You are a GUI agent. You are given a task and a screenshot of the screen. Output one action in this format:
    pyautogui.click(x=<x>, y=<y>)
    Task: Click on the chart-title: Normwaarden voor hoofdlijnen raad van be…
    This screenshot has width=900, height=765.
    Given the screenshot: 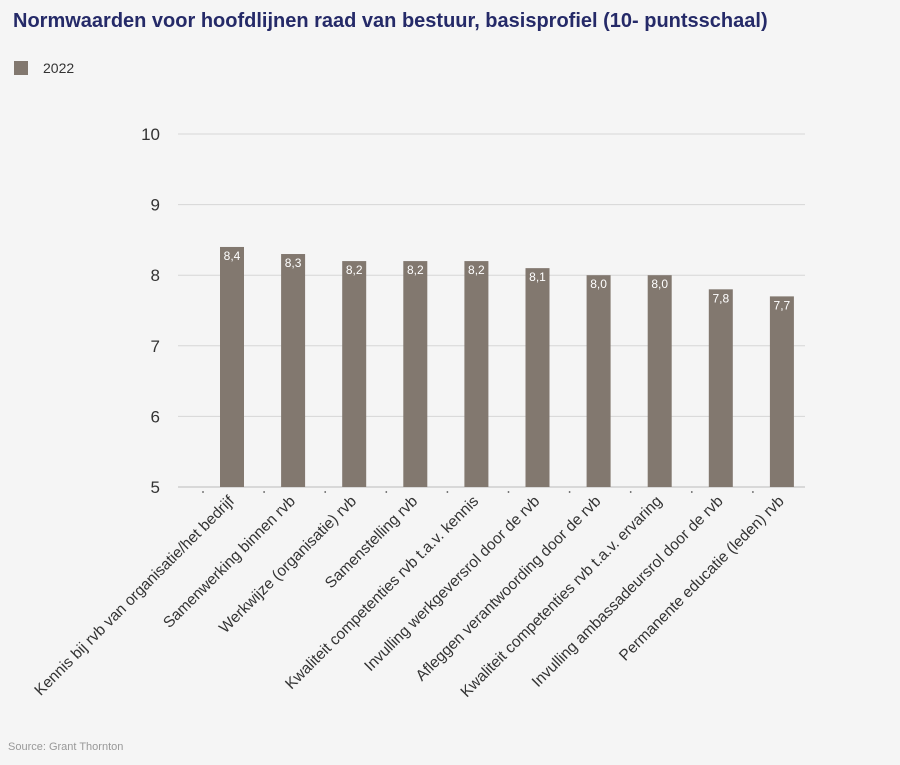 What is the action you would take?
    pyautogui.click(x=390, y=21)
    